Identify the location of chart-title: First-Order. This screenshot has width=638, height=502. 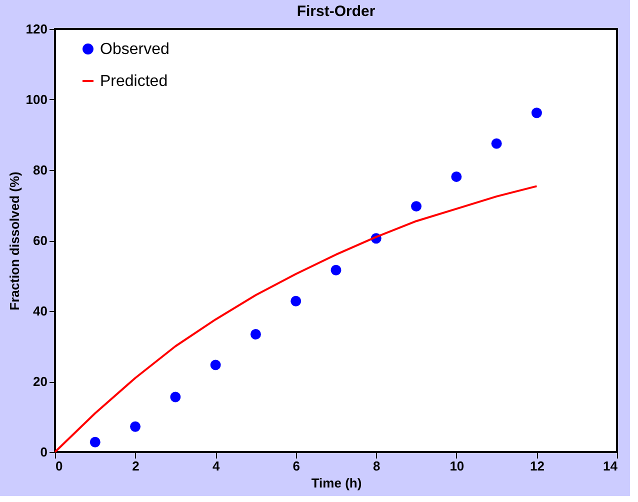
(336, 11).